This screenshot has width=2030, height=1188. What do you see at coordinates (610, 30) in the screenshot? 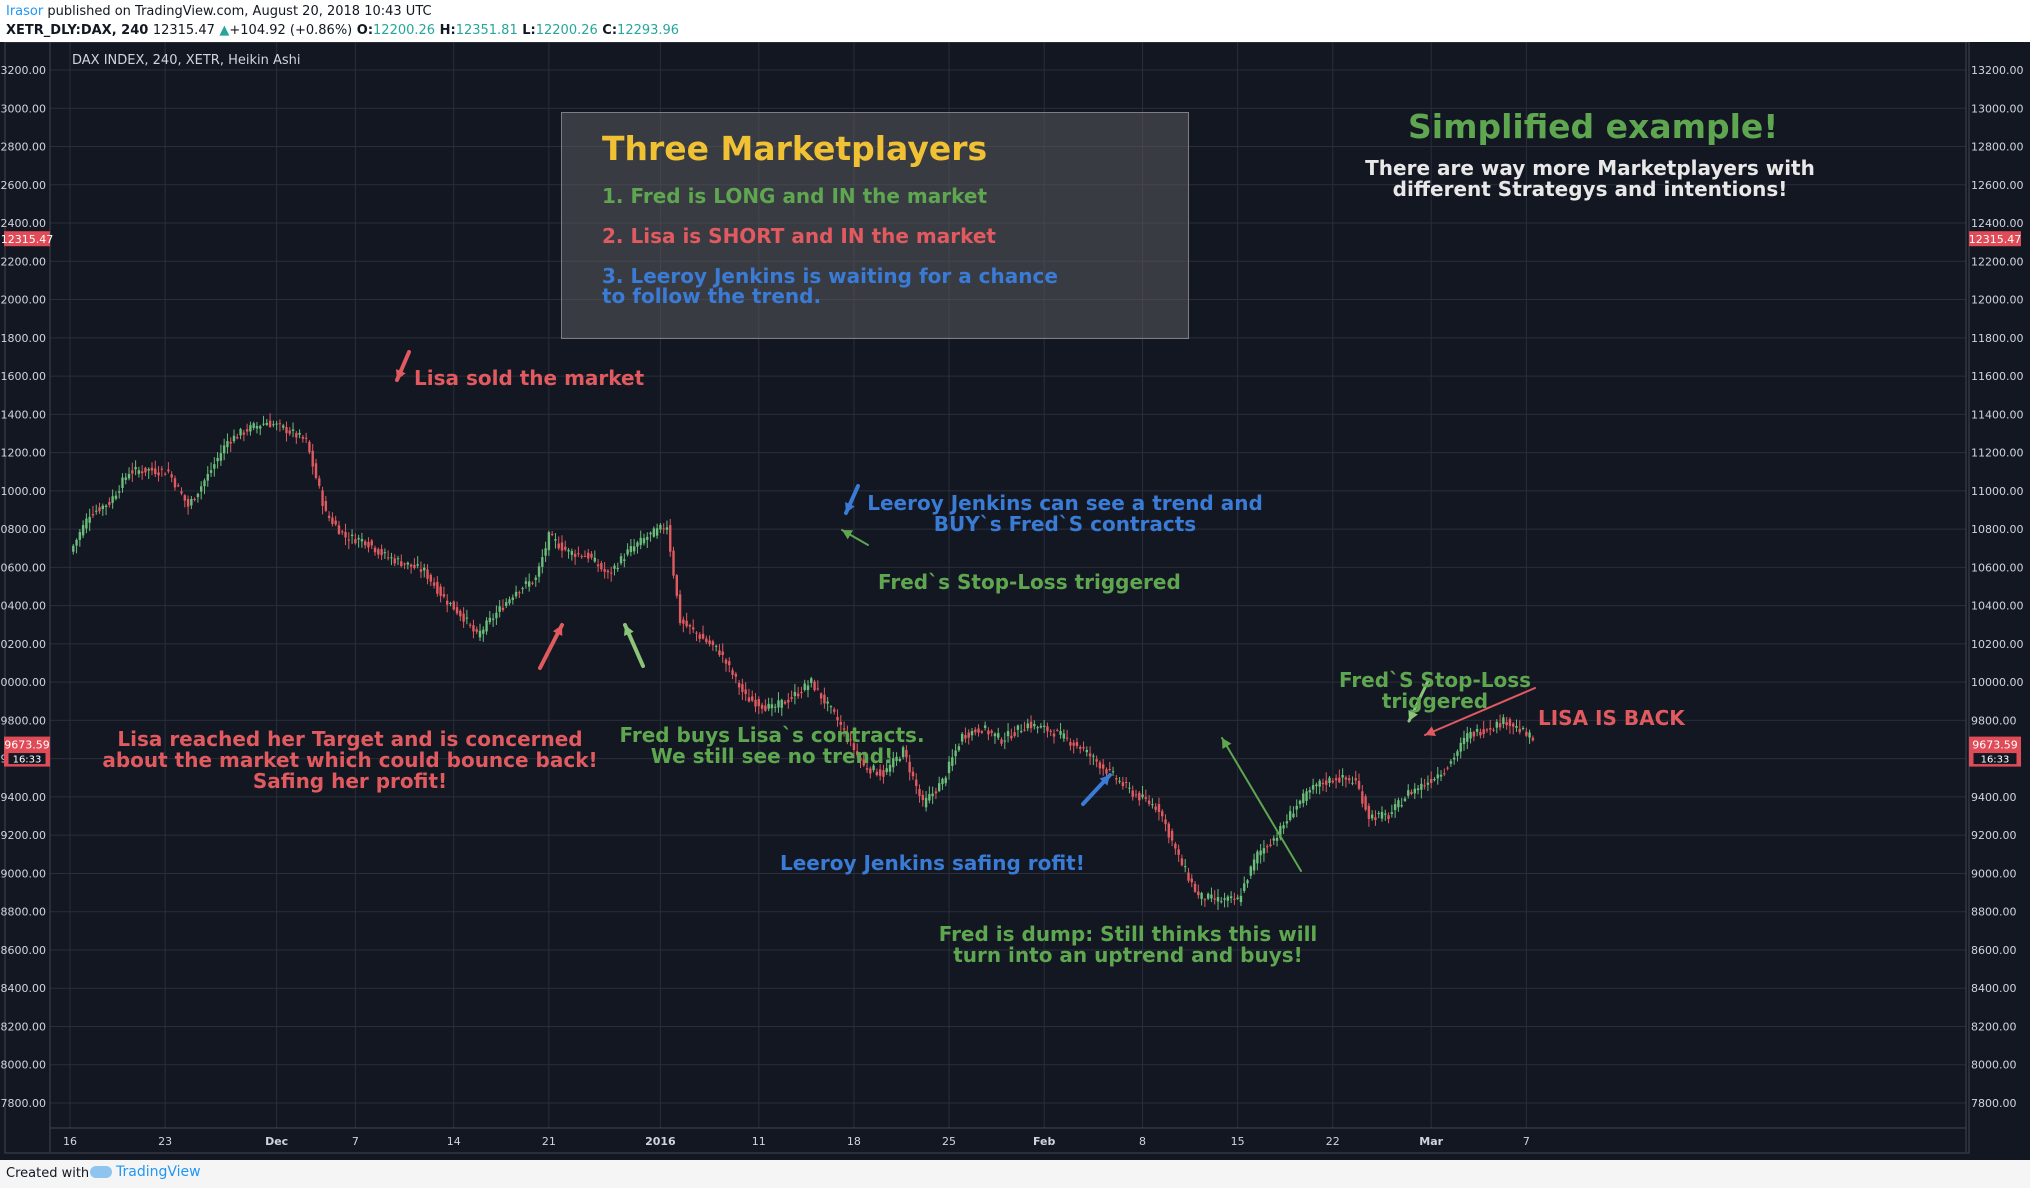
I see `close-label: C:` at bounding box center [610, 30].